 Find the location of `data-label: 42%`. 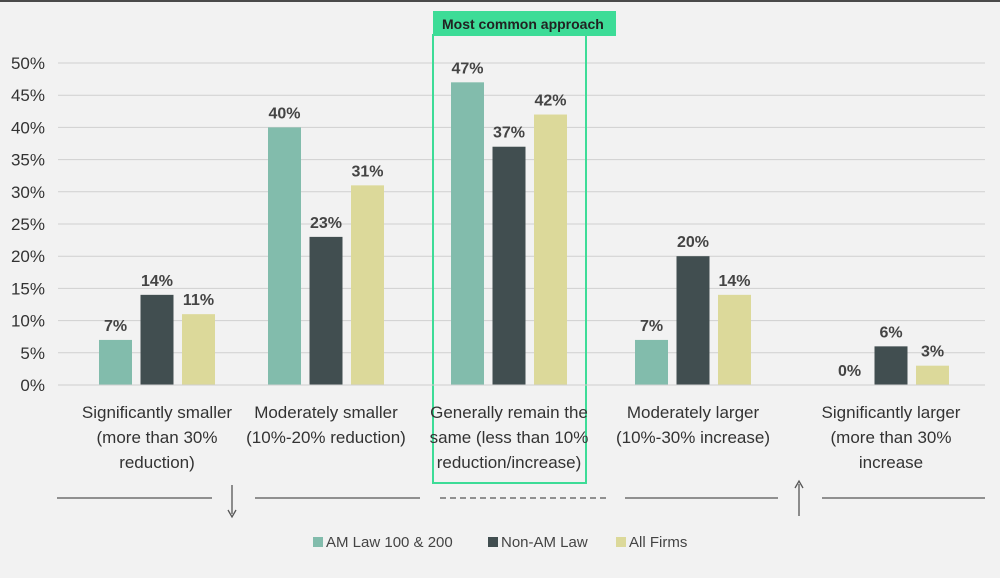

data-label: 42% is located at coordinates (550, 101).